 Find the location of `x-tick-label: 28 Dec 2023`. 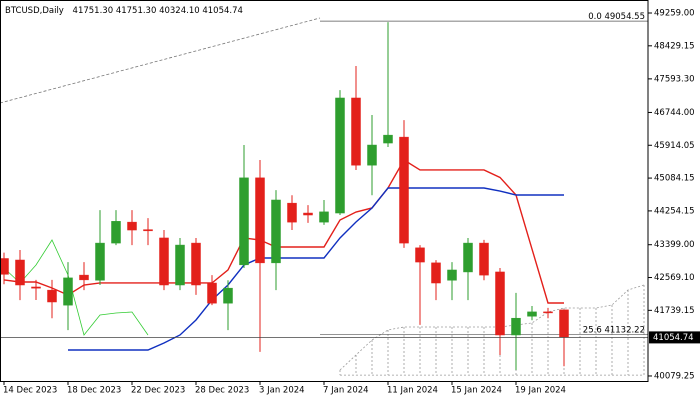

x-tick-label: 28 Dec 2023 is located at coordinates (222, 391).